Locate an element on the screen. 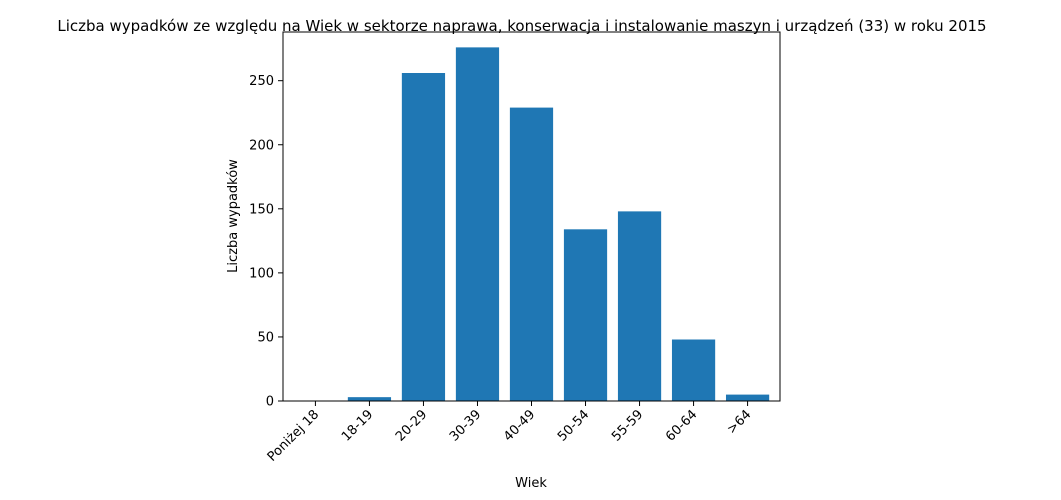 The image size is (1061, 500). x-tick-label-1: 18-19 is located at coordinates (357, 425).